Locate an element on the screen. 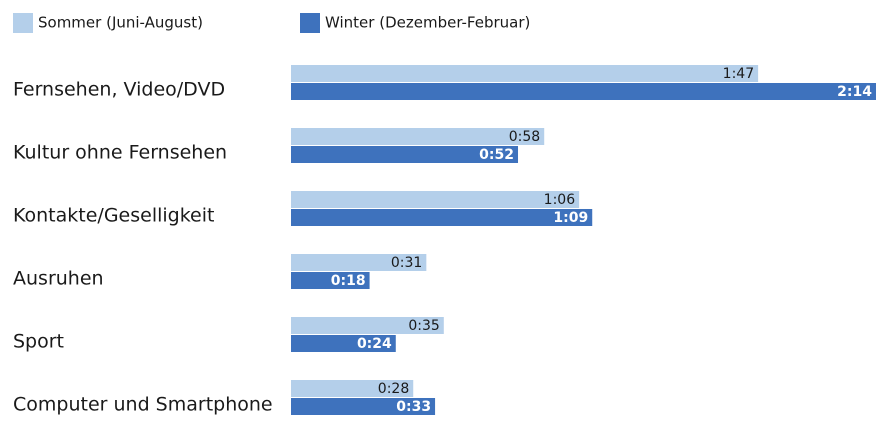  category-label: Fernsehen, Video/DVD is located at coordinates (119, 90).